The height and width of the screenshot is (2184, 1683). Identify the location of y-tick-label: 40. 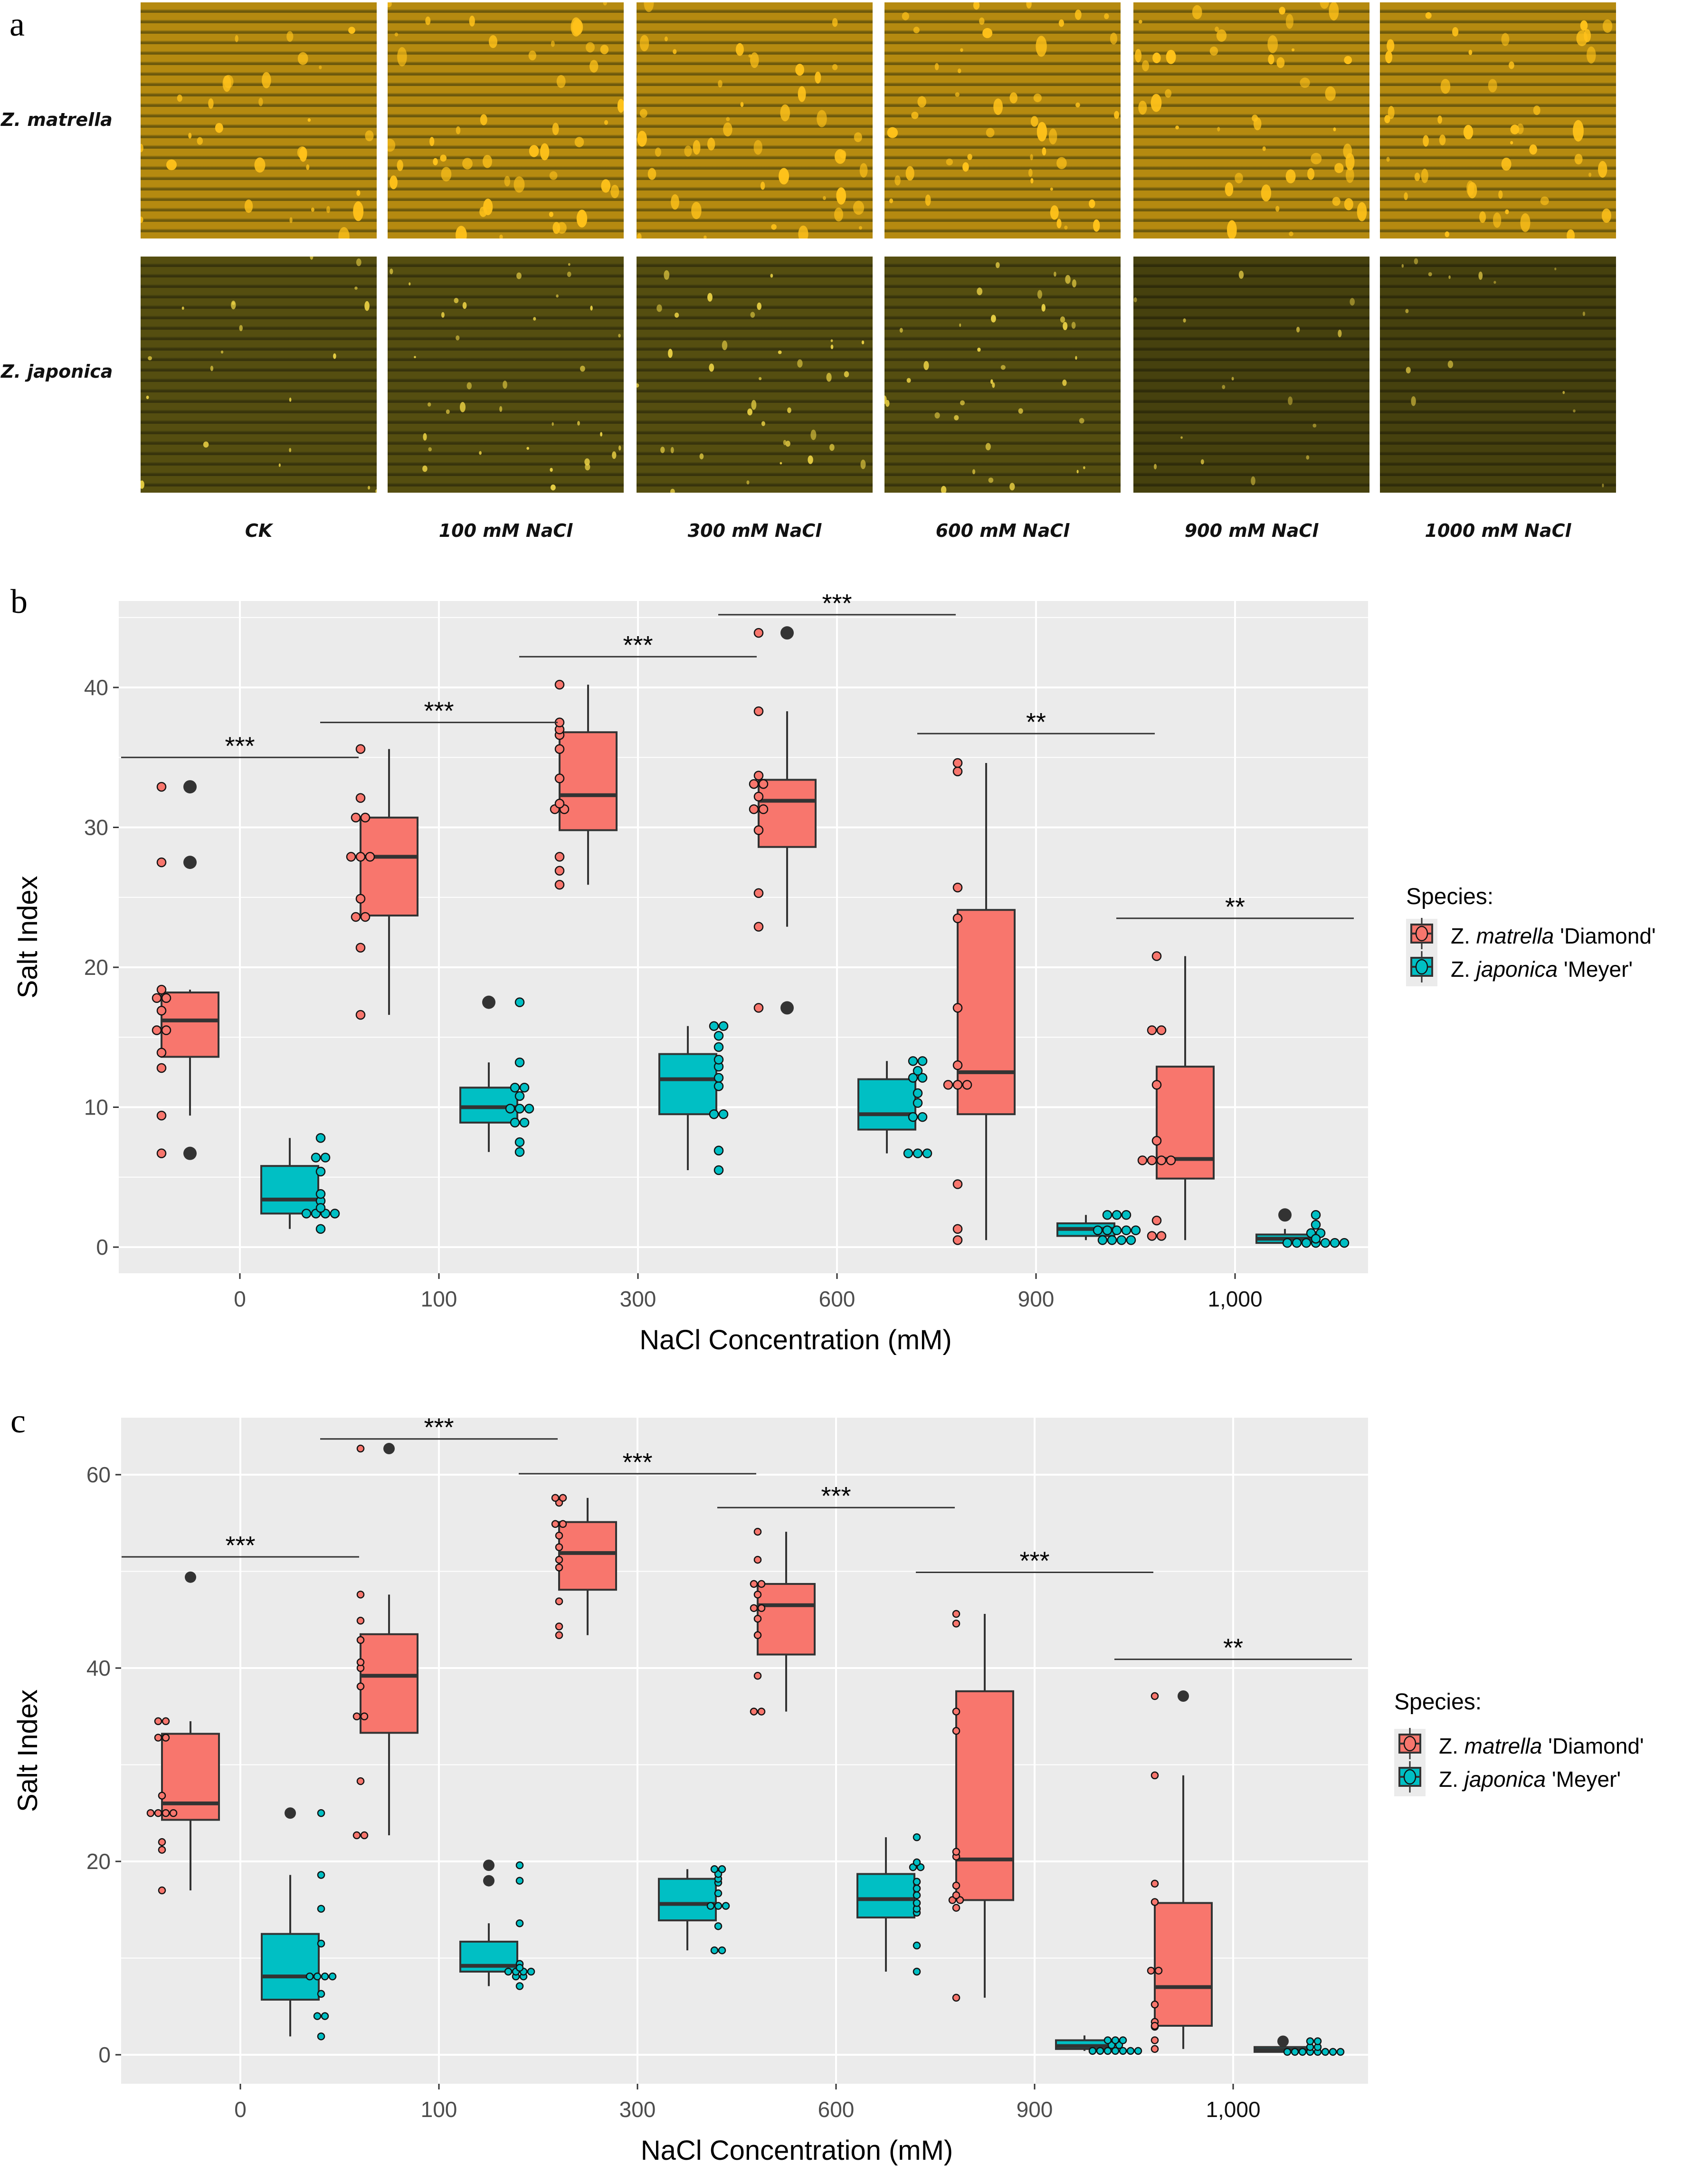
(96, 687).